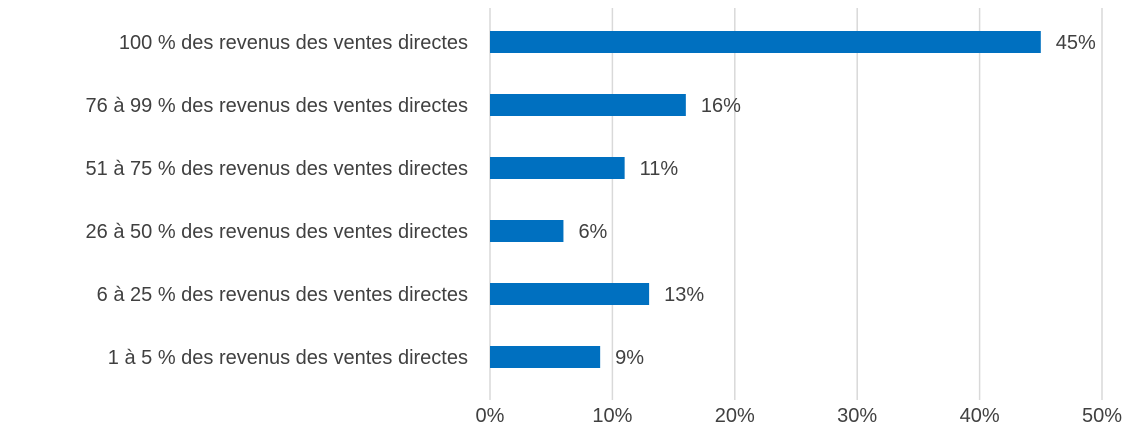 Image resolution: width=1127 pixels, height=435 pixels. I want to click on x-axis-tick-labels: 0% 10% 20% 30% 40% 50%, so click(799, 416).